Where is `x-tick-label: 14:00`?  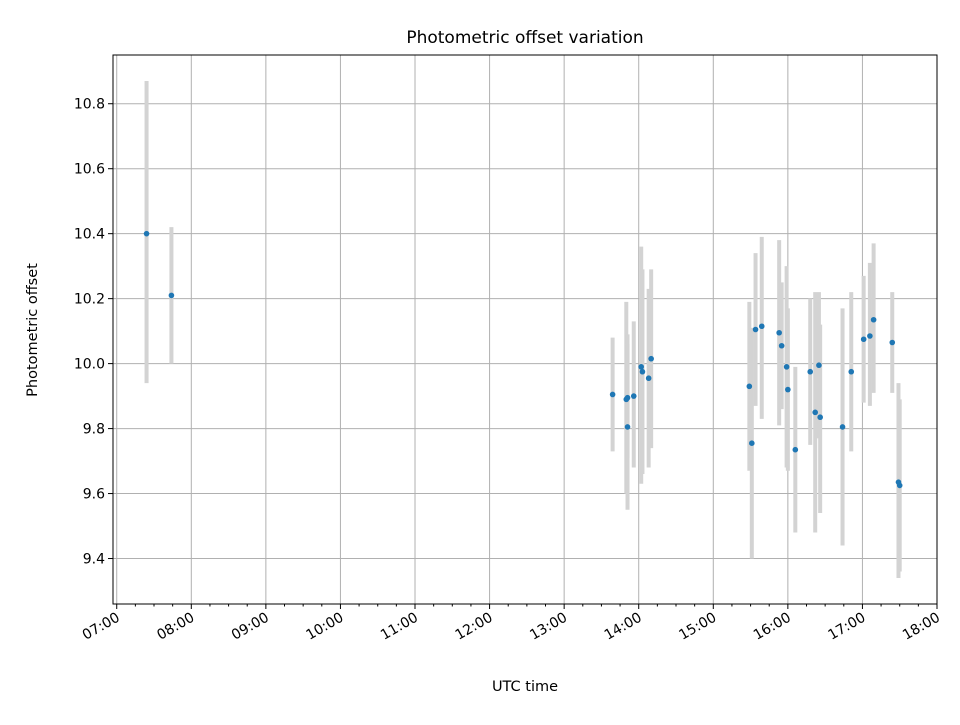 x-tick-label: 14:00 is located at coordinates (623, 627).